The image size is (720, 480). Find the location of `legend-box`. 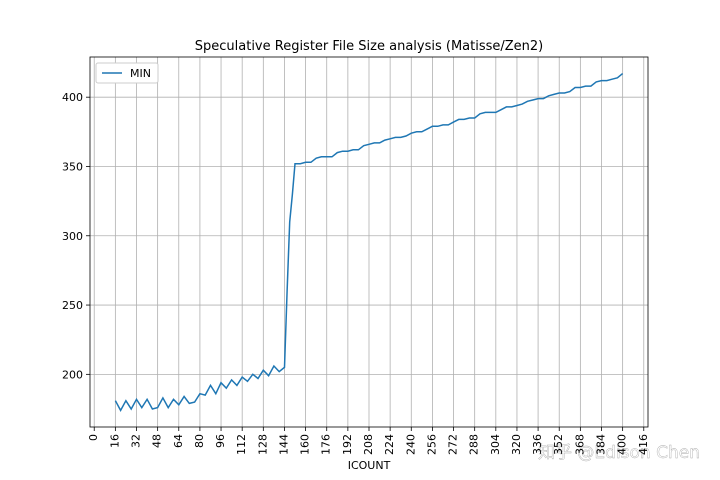

legend-box is located at coordinates (127, 73).